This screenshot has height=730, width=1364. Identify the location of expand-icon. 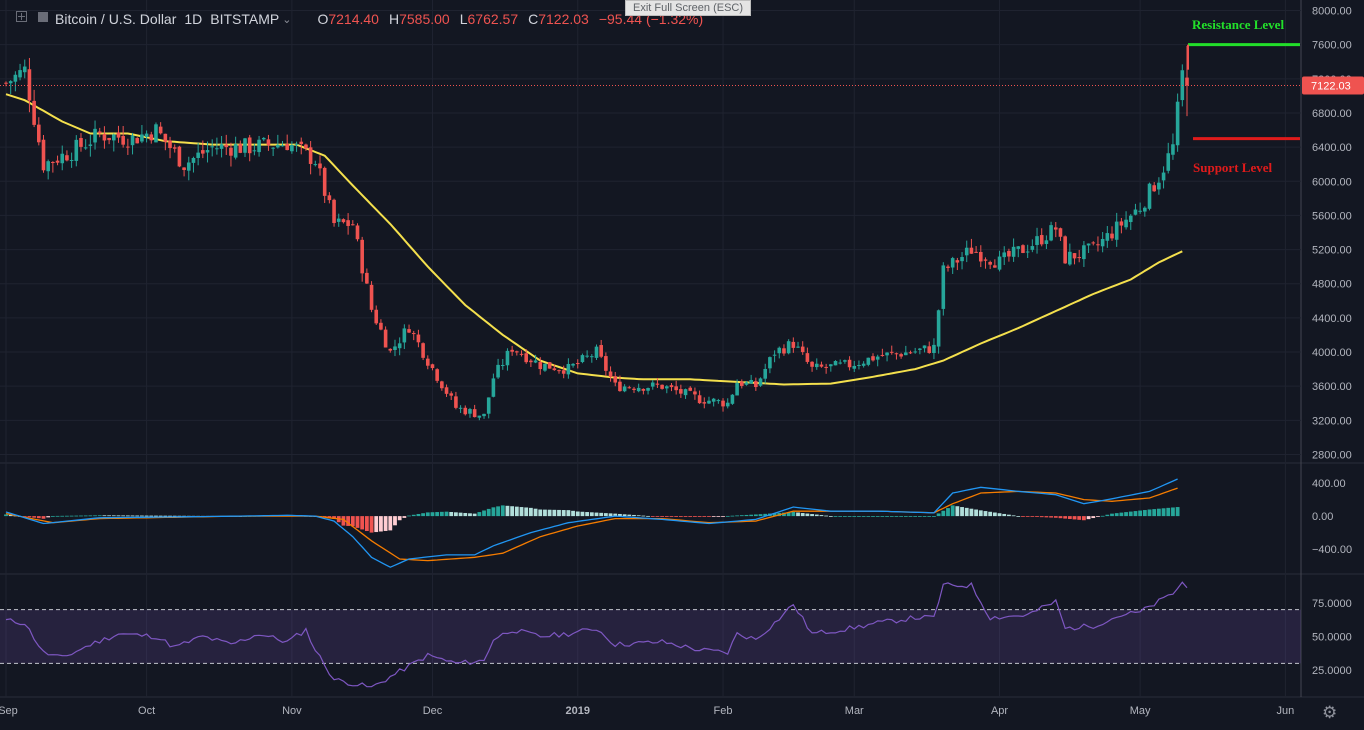
(21, 16).